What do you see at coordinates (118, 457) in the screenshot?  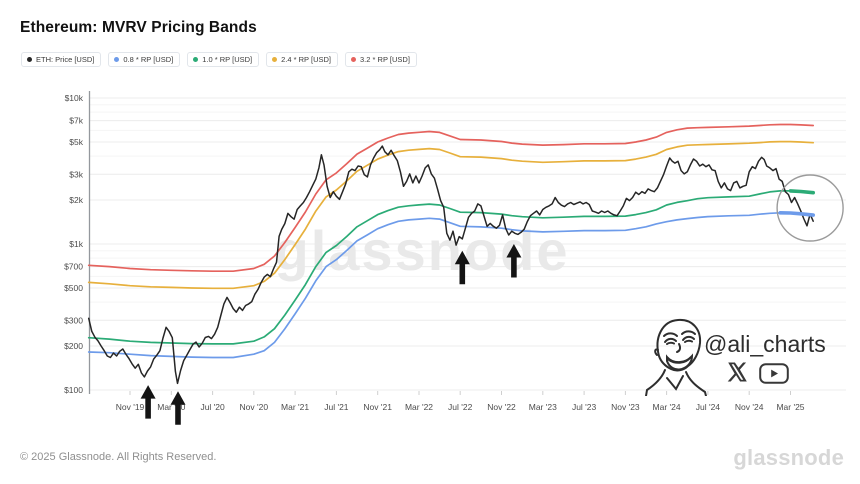 I see `copyright-text: © 2025 Glassnode. All Rights Reserved.` at bounding box center [118, 457].